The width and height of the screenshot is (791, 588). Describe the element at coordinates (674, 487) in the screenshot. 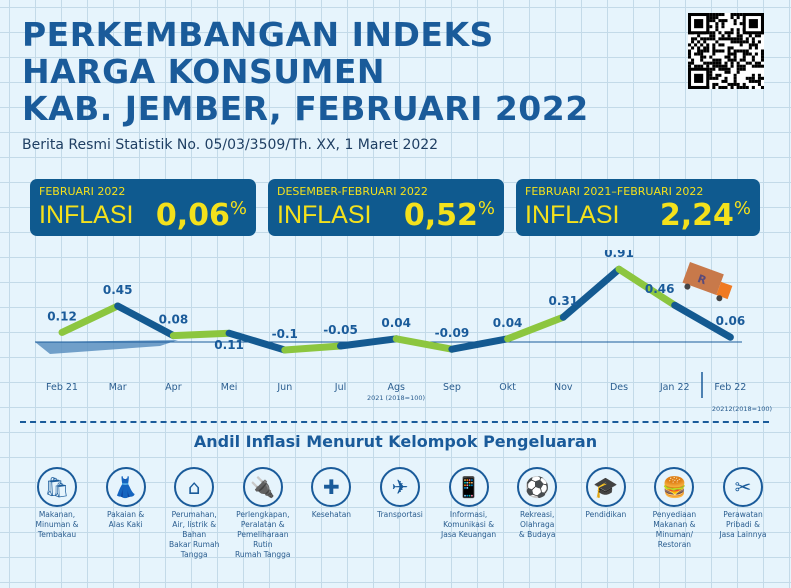

I see `burger-drink-icon: 🍔` at that location.